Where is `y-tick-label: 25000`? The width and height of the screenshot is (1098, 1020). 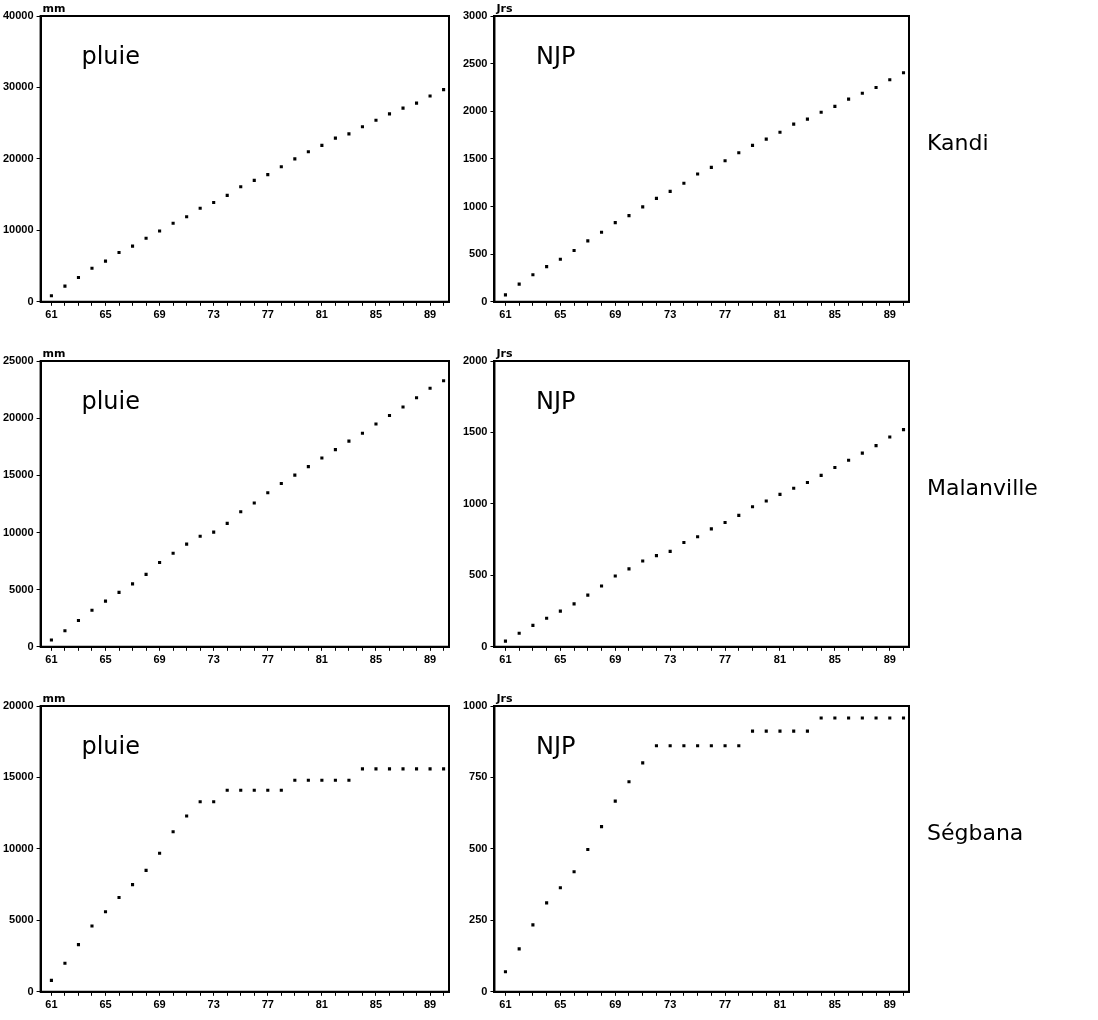
y-tick-label: 25000 is located at coordinates (18, 360).